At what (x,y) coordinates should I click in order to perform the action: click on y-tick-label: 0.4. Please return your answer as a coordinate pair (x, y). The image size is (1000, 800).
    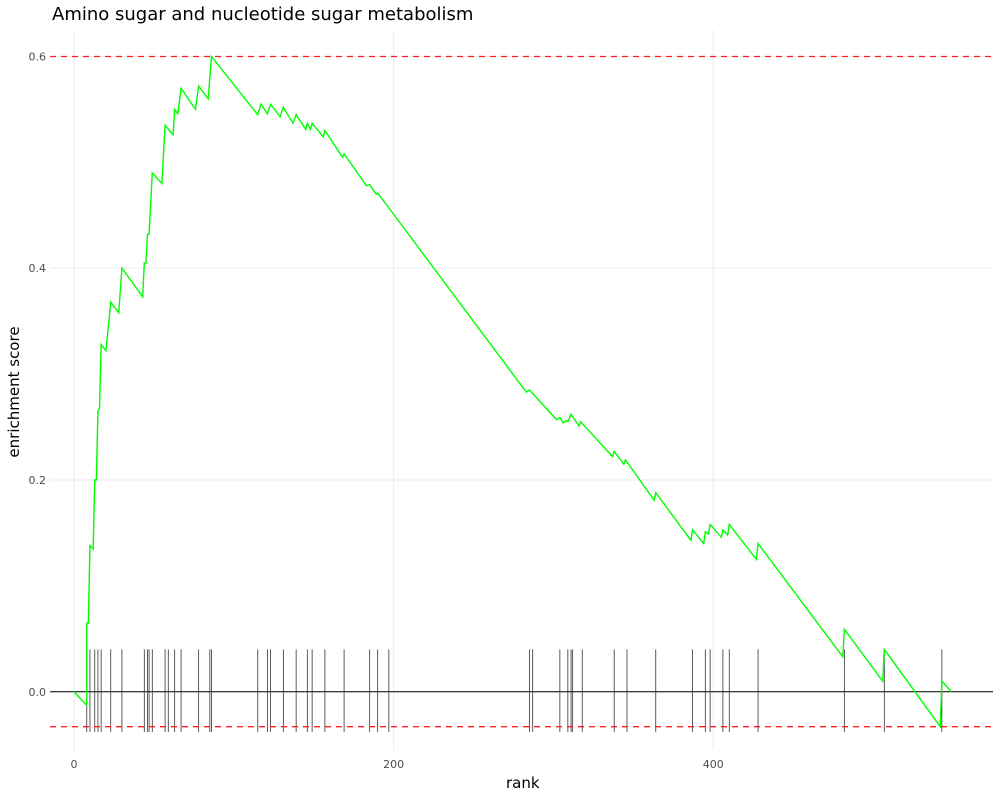
    Looking at the image, I should click on (38, 268).